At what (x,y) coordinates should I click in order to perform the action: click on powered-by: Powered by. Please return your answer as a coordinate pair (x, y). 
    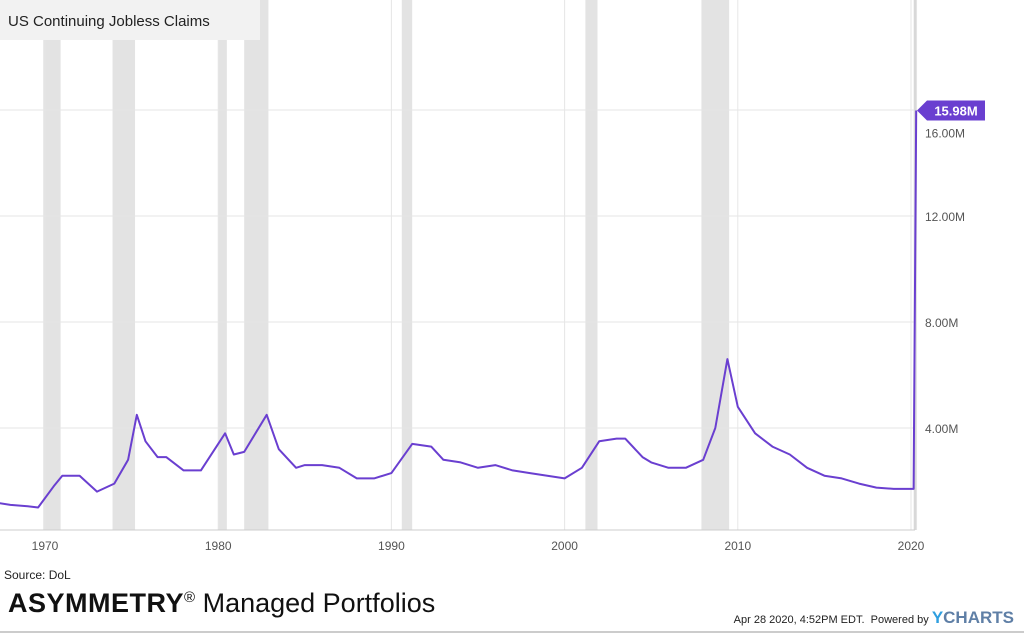
    Looking at the image, I should click on (899, 620).